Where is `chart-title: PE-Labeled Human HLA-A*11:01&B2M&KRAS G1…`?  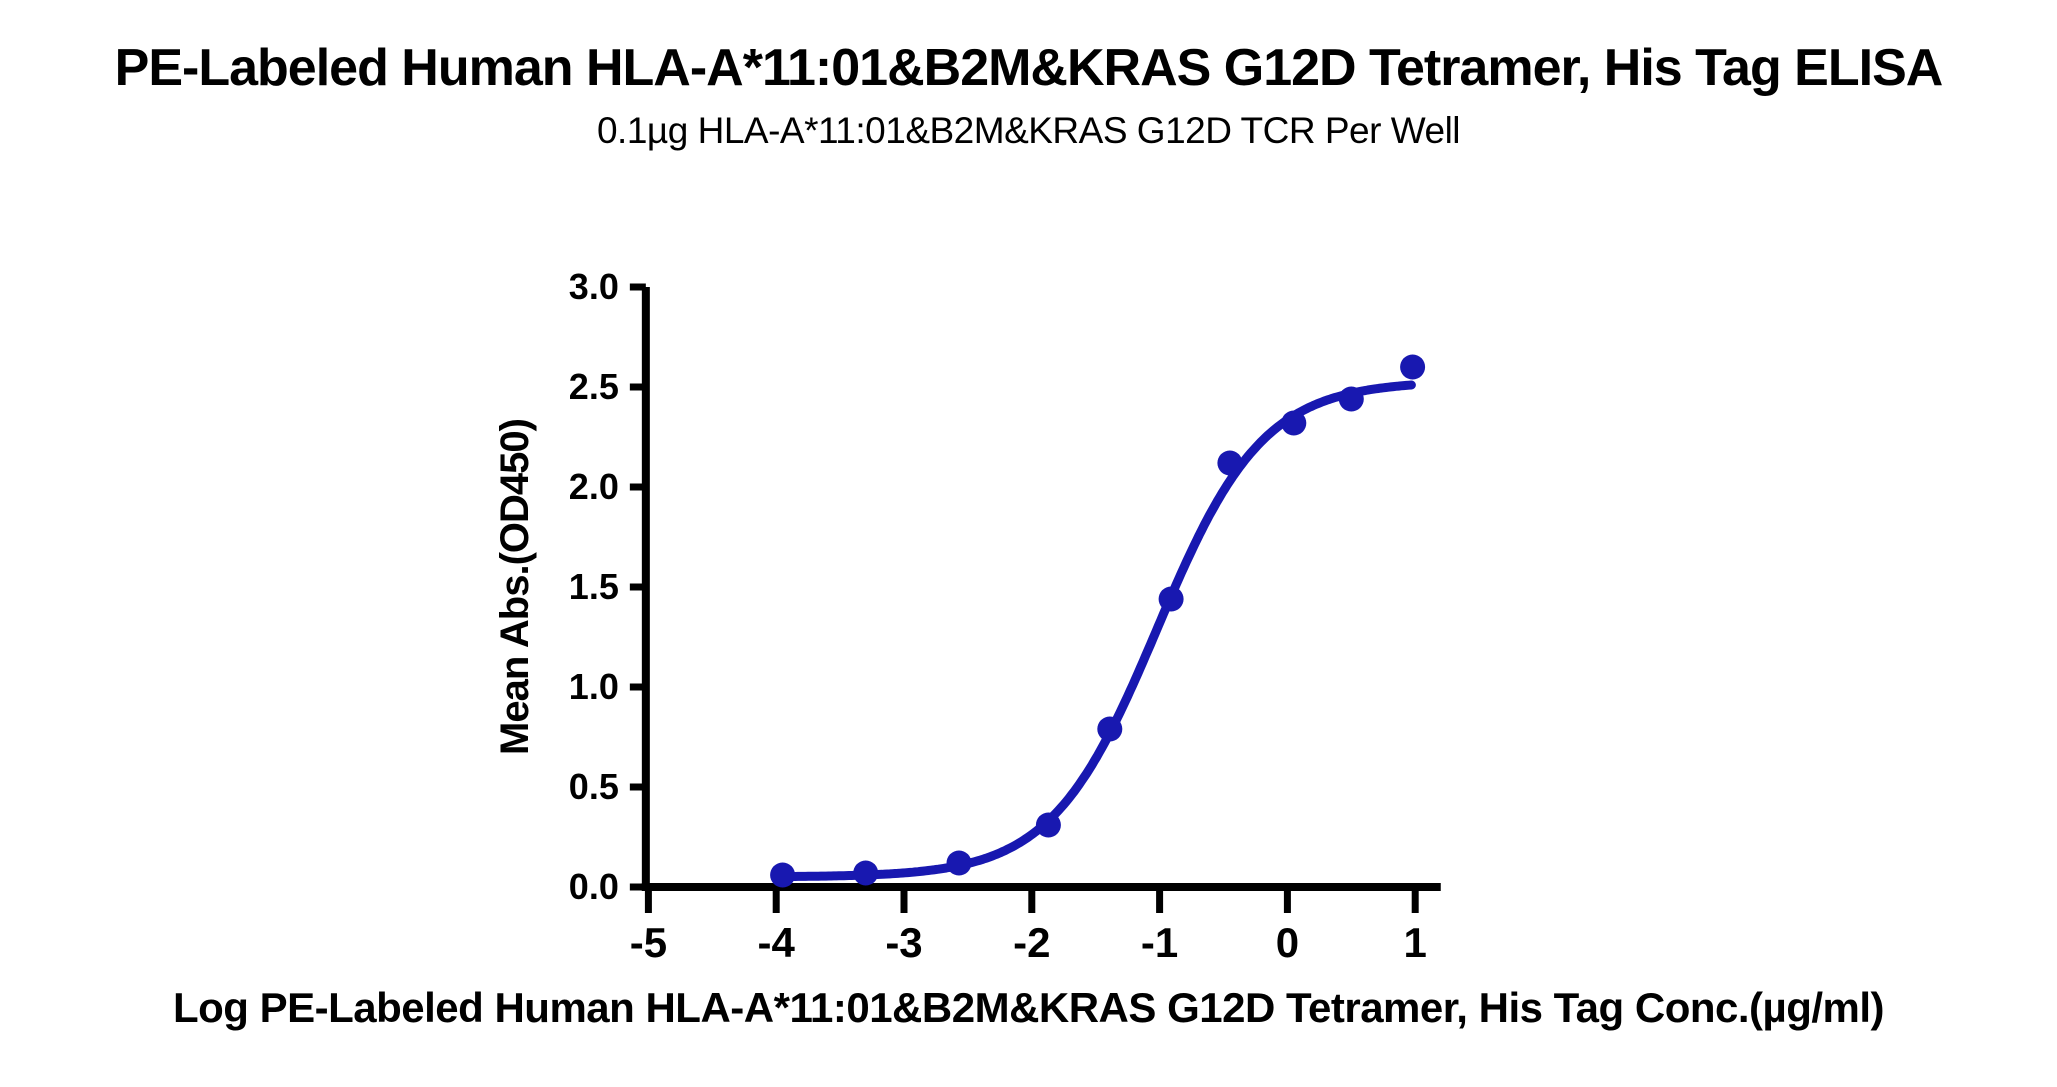 chart-title: PE-Labeled Human HLA-A*11:01&B2M&KRAS G1… is located at coordinates (1029, 68).